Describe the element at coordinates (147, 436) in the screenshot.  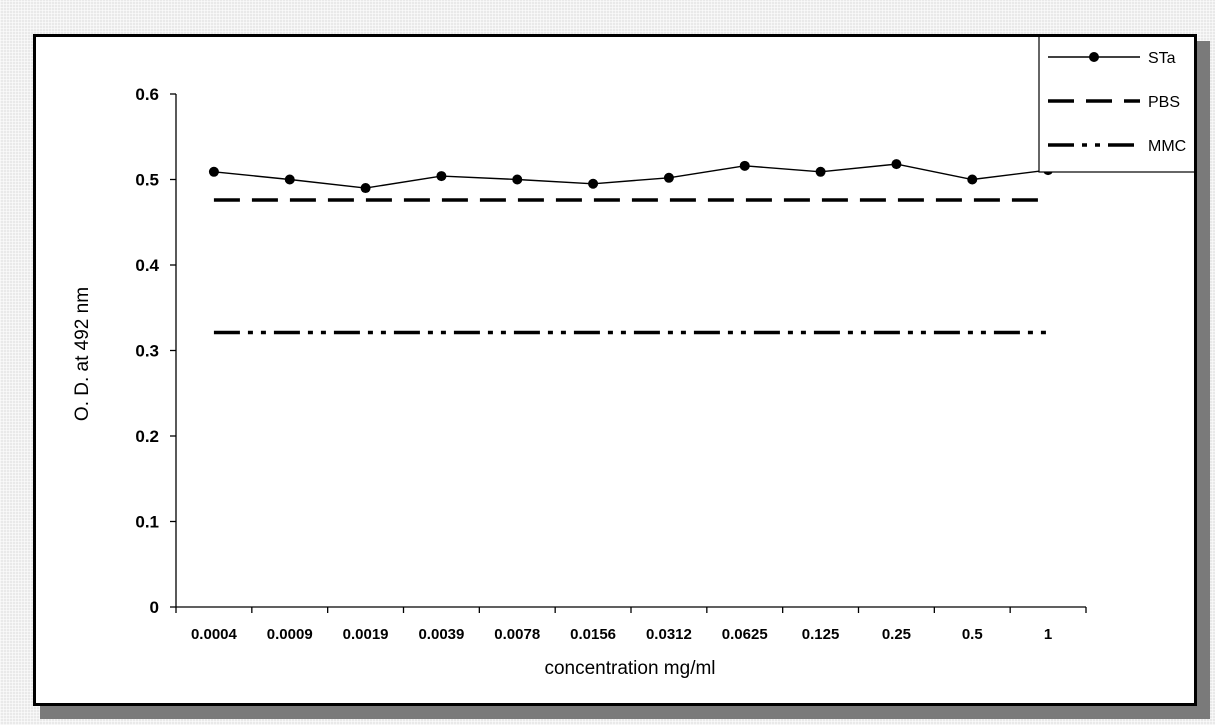
I see `y-tick-label: 0.2` at that location.